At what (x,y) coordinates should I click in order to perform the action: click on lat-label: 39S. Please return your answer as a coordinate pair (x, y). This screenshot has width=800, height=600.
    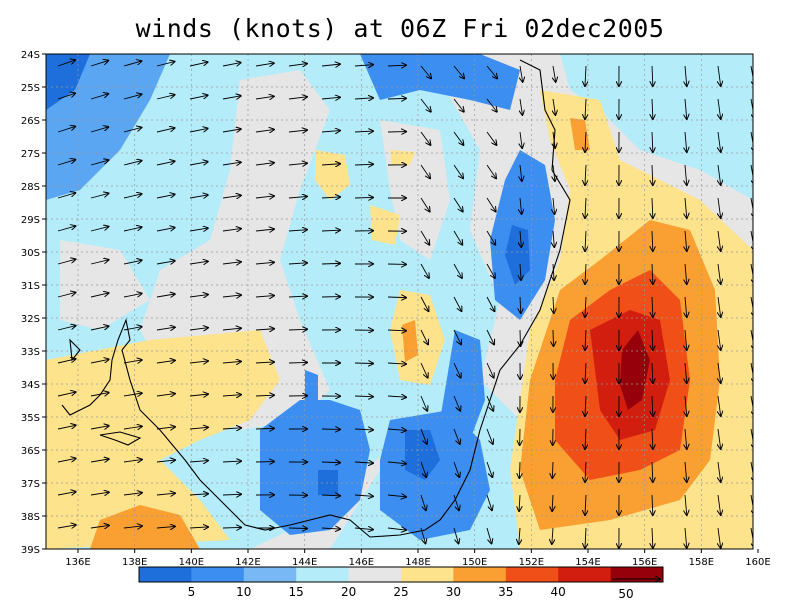
    Looking at the image, I should click on (30, 550).